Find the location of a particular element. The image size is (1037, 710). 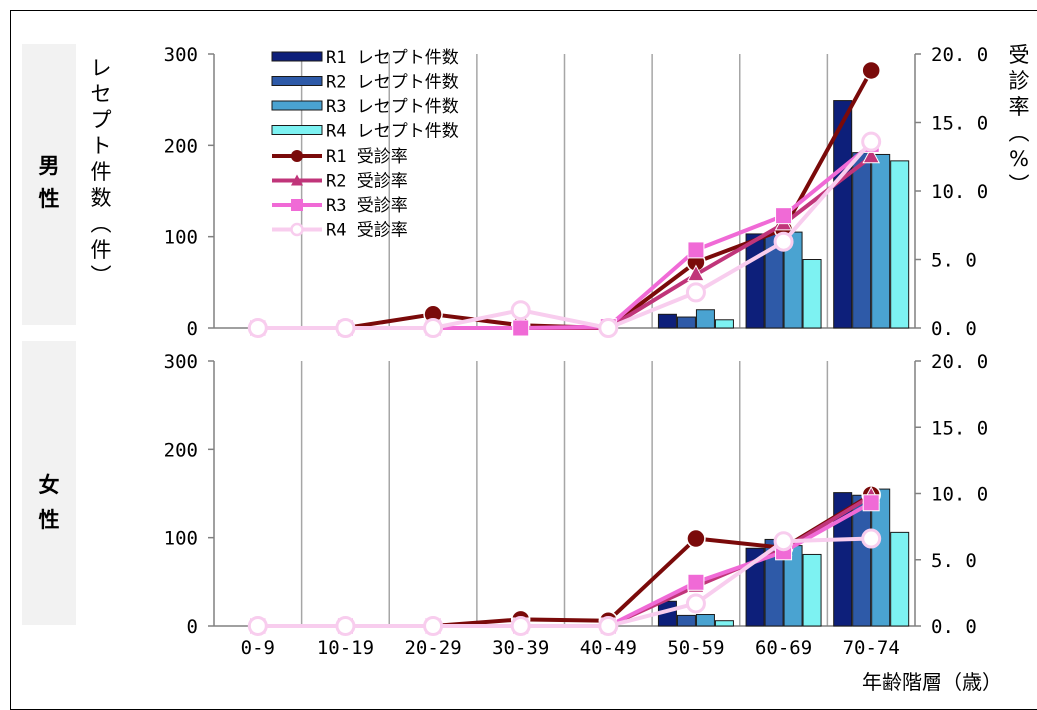

legend-label: R1 受診率 is located at coordinates (367, 157).